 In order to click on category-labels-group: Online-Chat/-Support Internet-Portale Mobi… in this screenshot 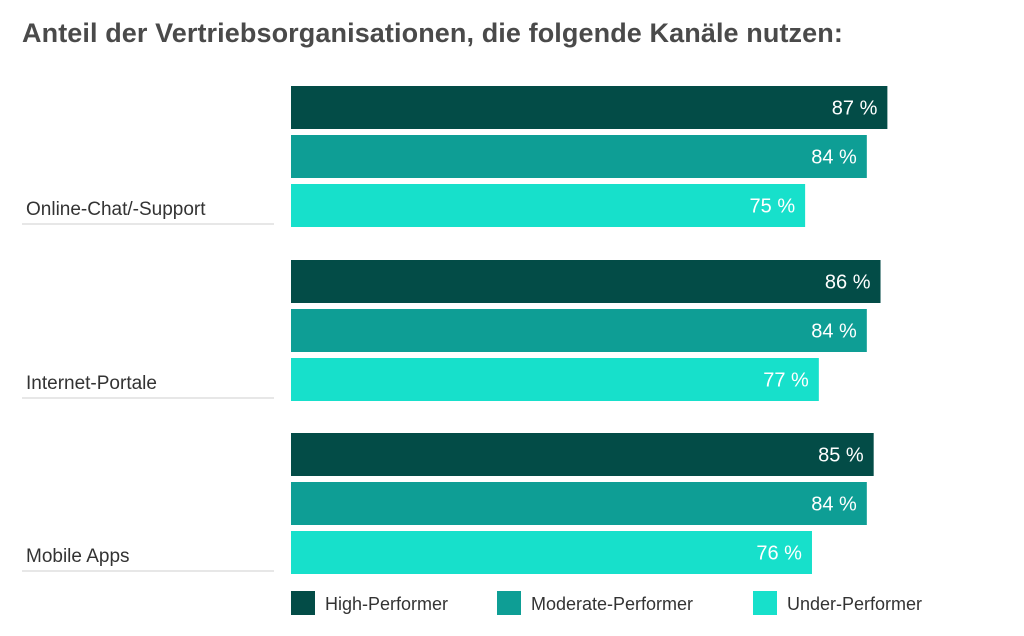, I will do `click(148, 385)`.